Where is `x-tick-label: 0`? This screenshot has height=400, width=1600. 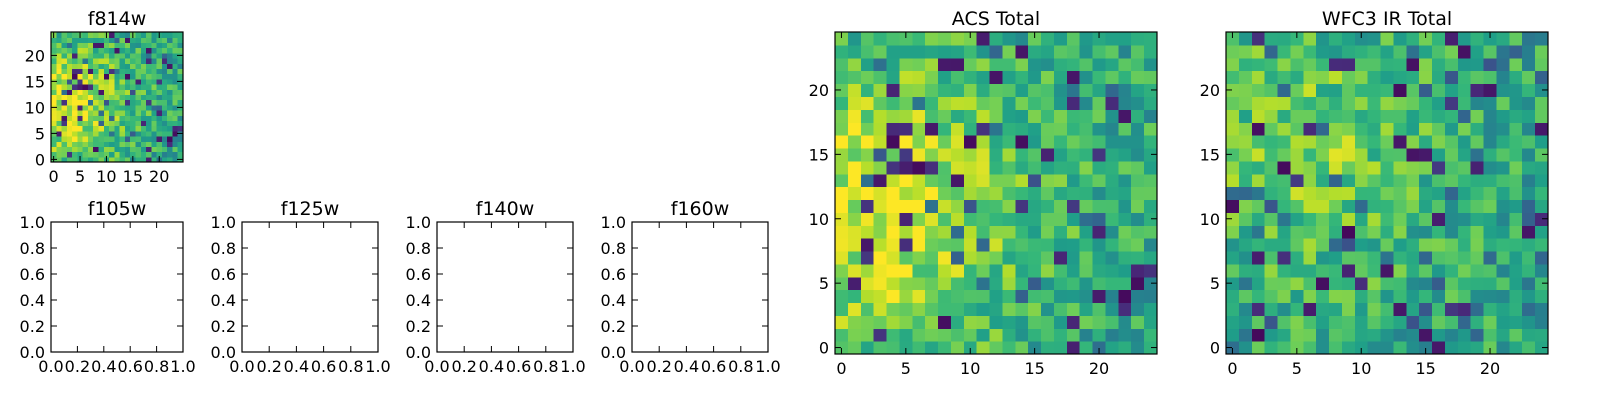
x-tick-label: 0 is located at coordinates (54, 176).